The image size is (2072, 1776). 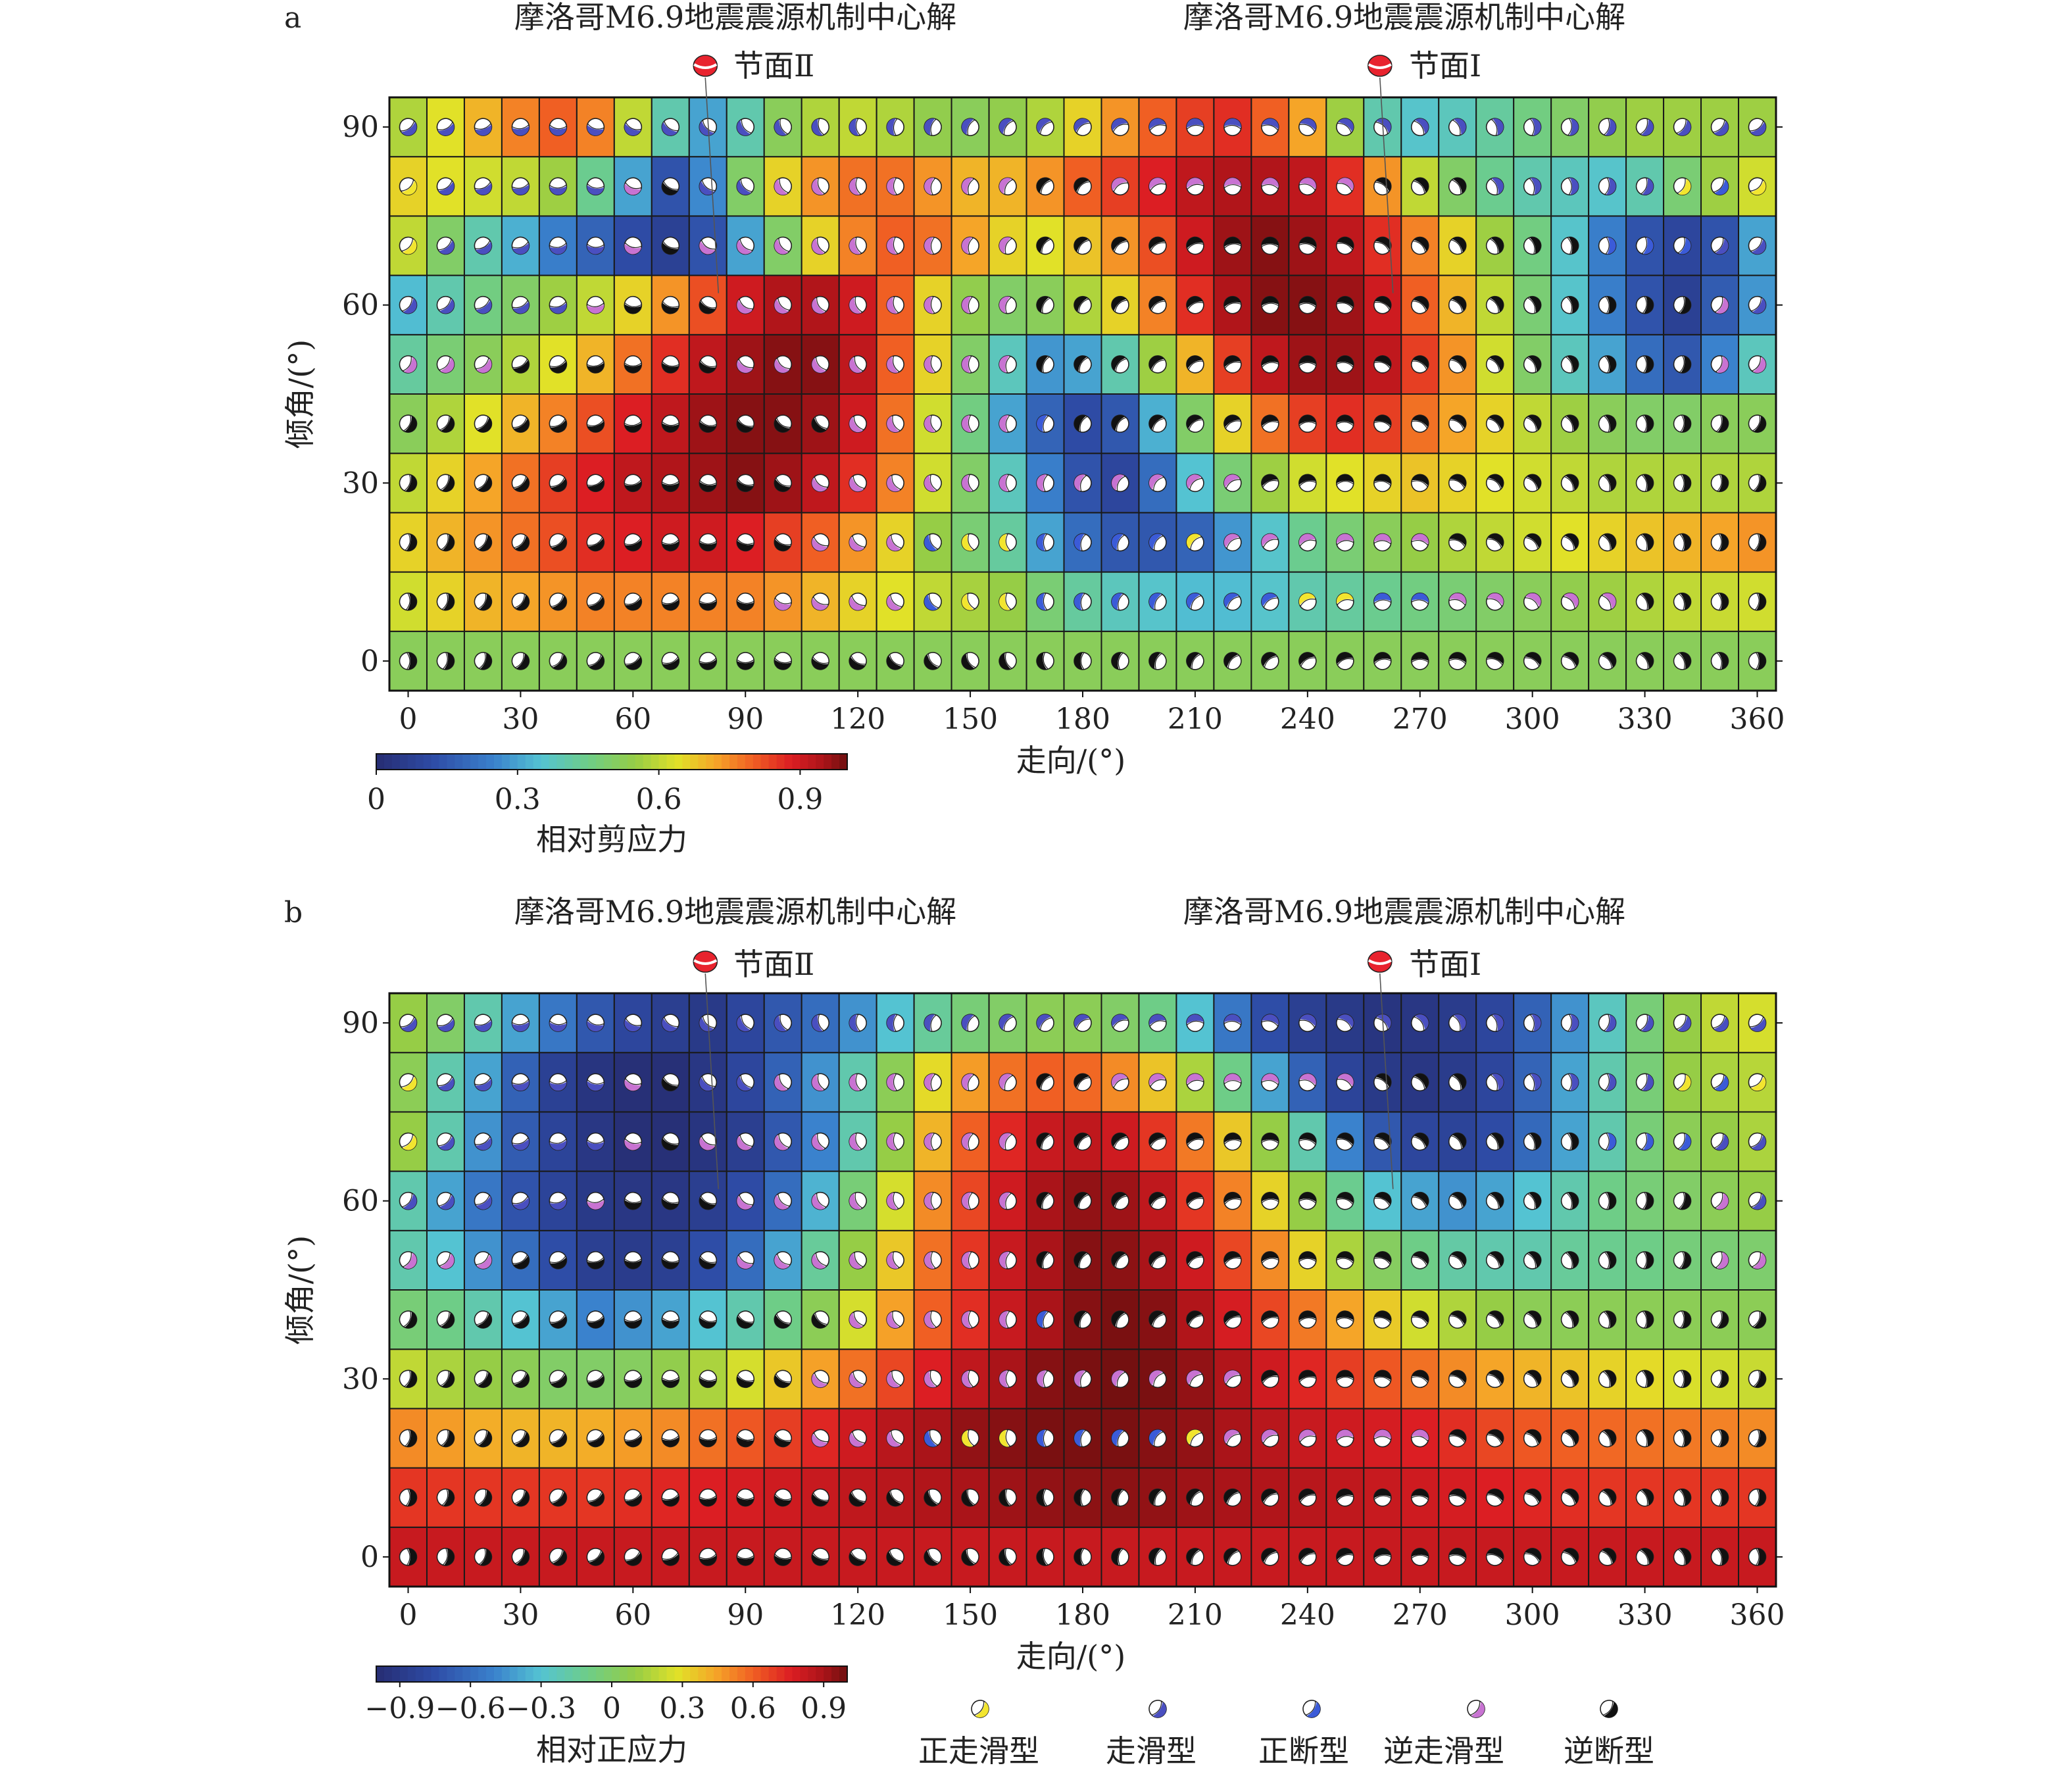 I want to click on x-tick-label: 30, so click(x=520, y=1615).